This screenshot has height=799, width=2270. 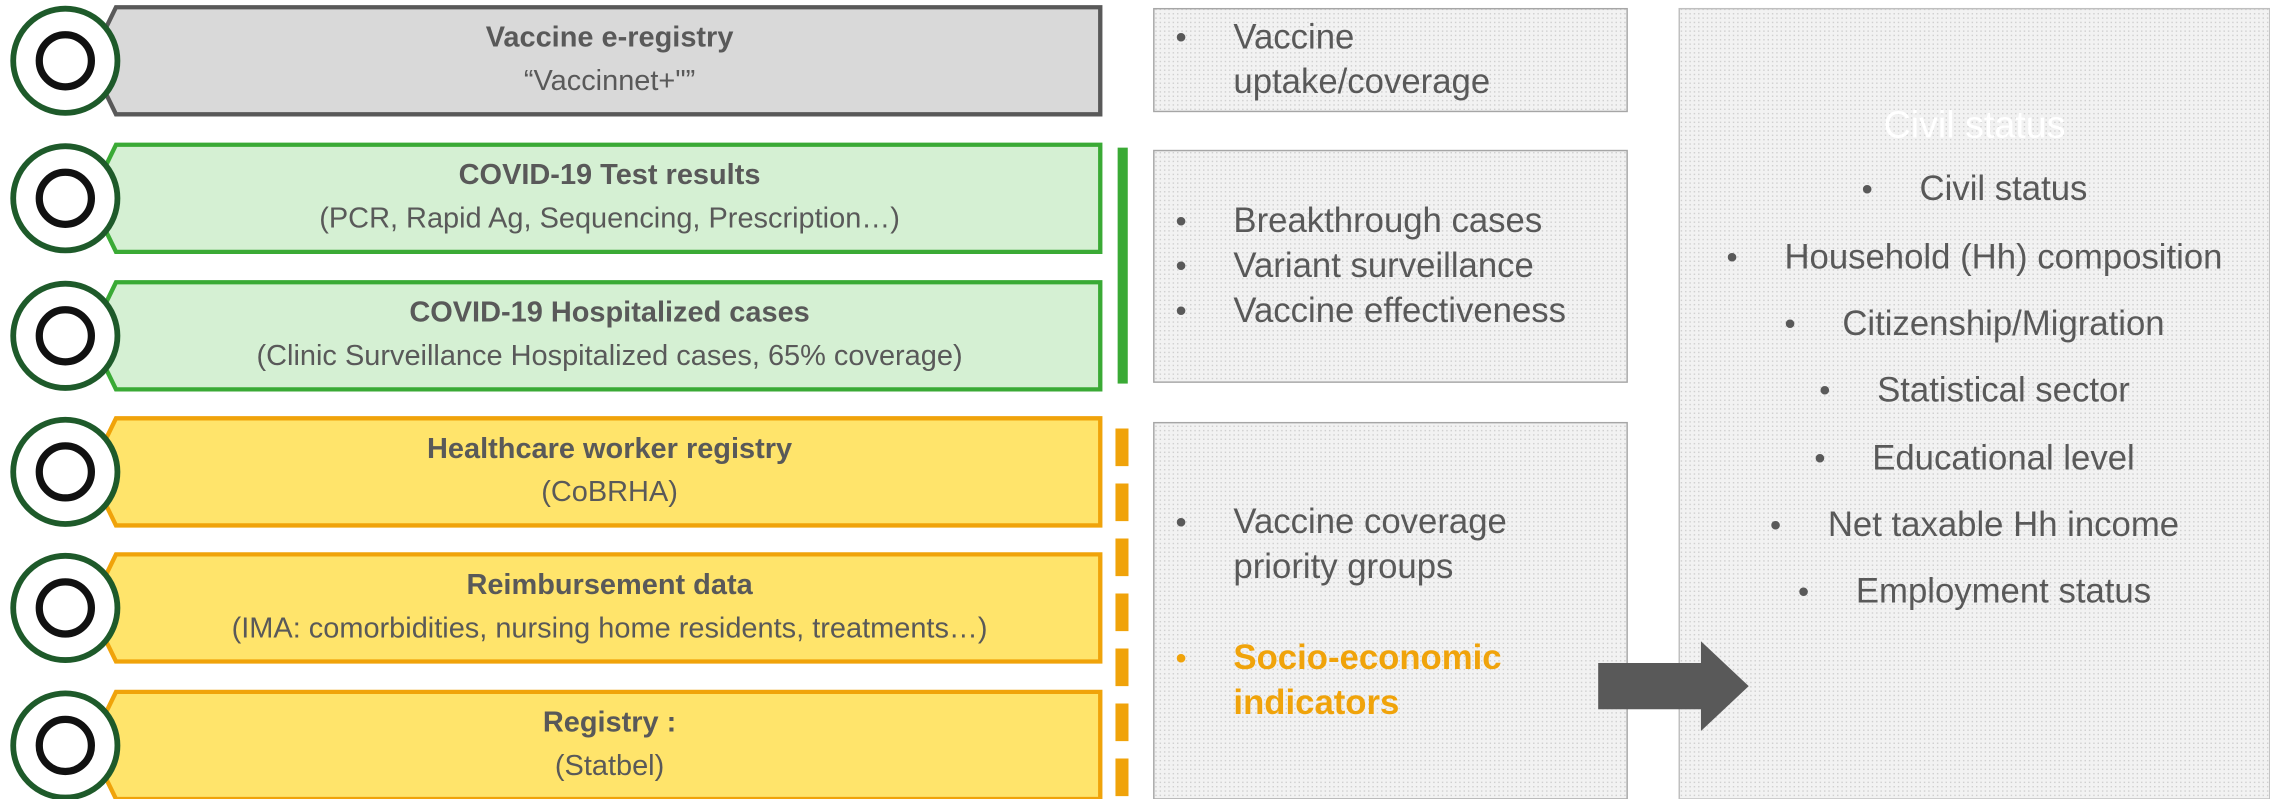 What do you see at coordinates (1387, 221) in the screenshot?
I see `outcome-text: Breakthrough cases` at bounding box center [1387, 221].